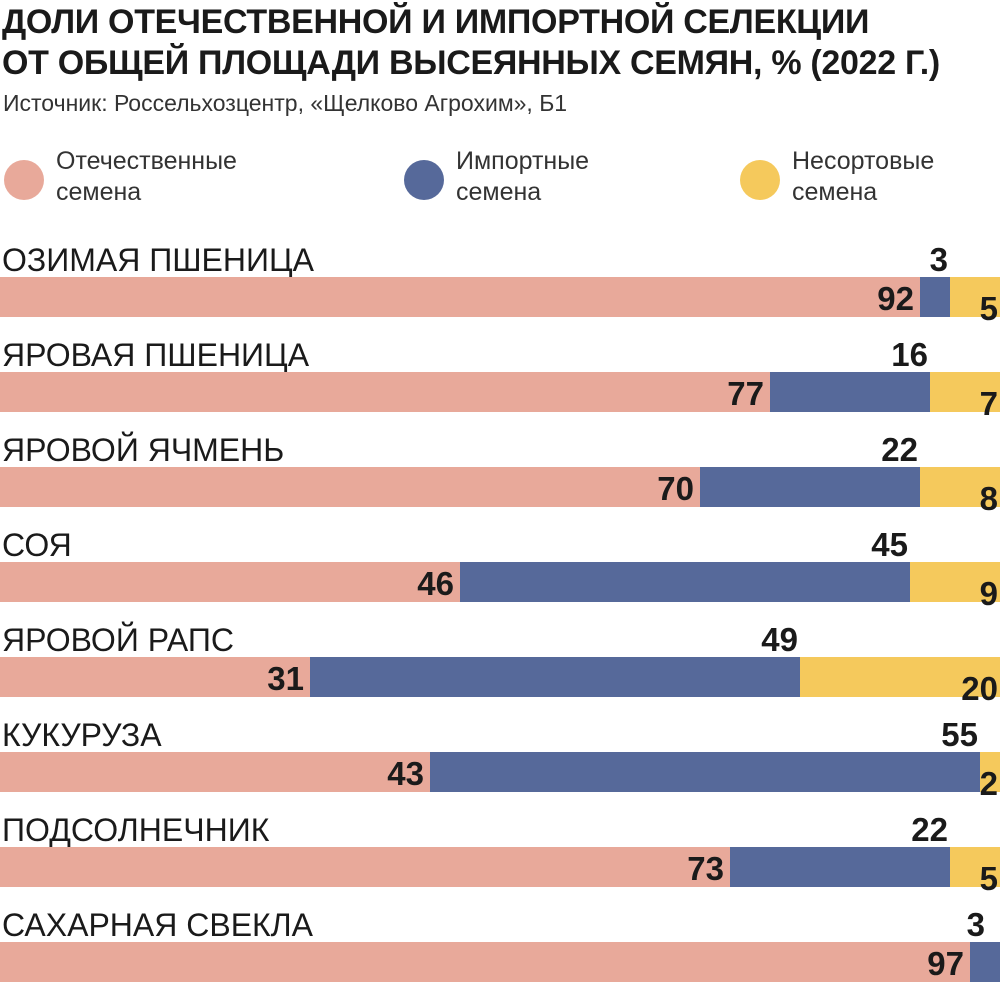 The width and height of the screenshot is (1000, 982). What do you see at coordinates (99, 192) in the screenshot?
I see `legend-label-domestic-line-2: семена` at bounding box center [99, 192].